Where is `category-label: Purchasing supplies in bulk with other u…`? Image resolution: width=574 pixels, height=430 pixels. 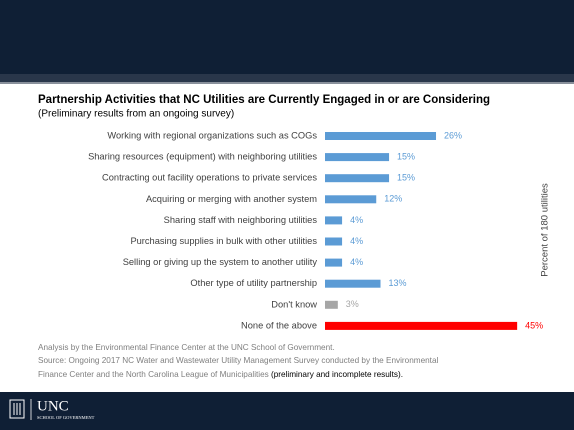 category-label: Purchasing supplies in bulk with other u… is located at coordinates (223, 241).